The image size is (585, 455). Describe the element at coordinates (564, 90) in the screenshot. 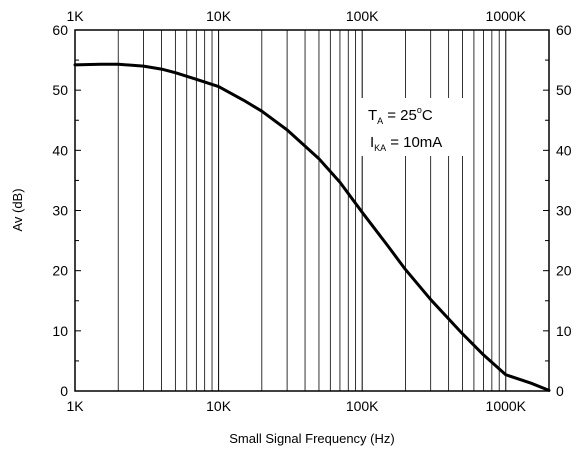

I see `y-tick-label-right: 50` at that location.